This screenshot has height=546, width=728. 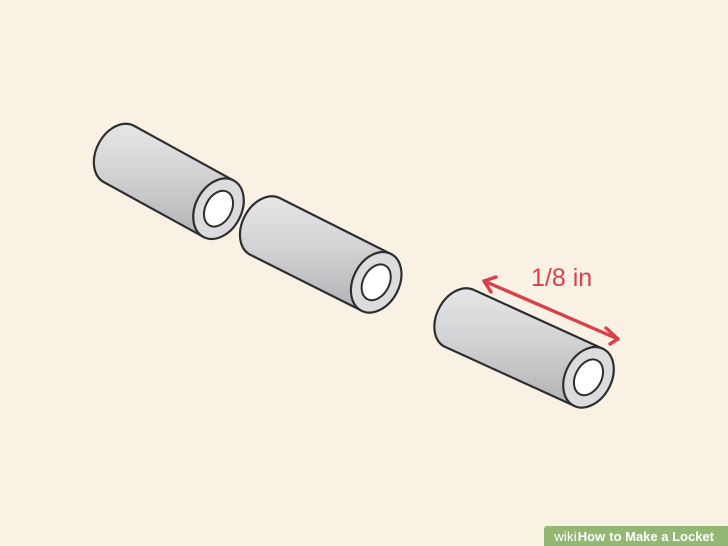 What do you see at coordinates (562, 278) in the screenshot?
I see `measurement-label: 1/8 in` at bounding box center [562, 278].